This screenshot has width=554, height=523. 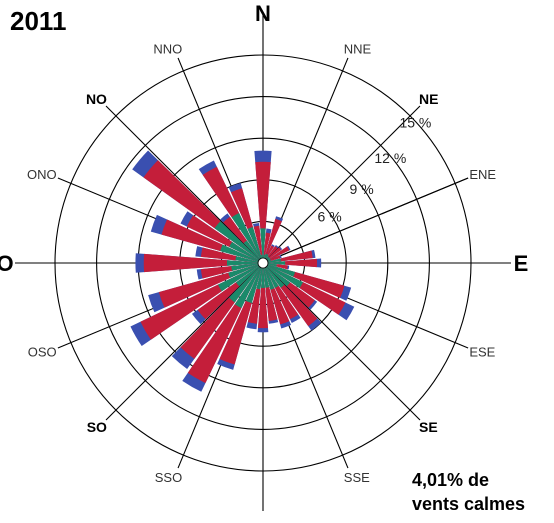 What do you see at coordinates (415, 123) in the screenshot?
I see `ring-label-15: 15 %` at bounding box center [415, 123].